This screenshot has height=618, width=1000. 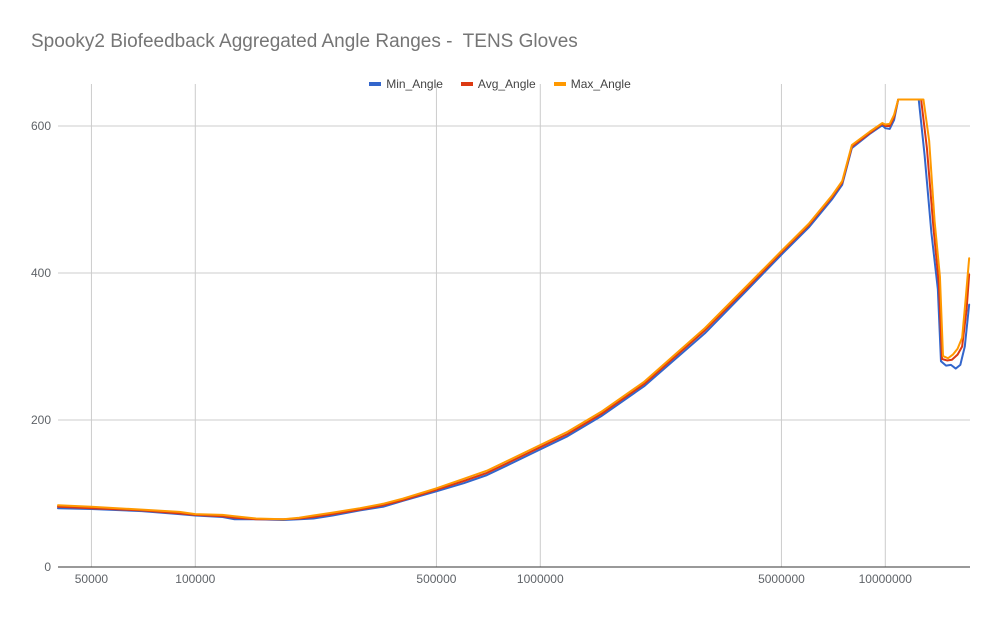 I want to click on legend-label-avg-angle: Avg_Angle, so click(x=506, y=84).